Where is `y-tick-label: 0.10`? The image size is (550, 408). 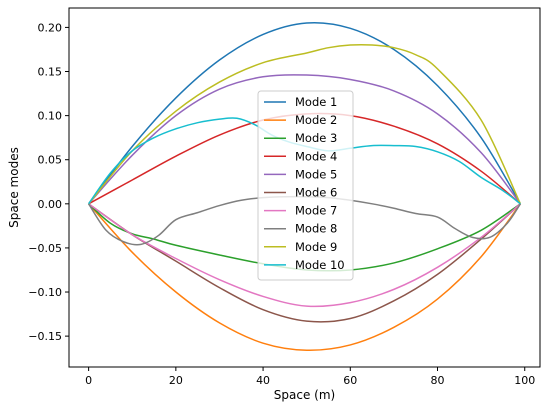 y-tick-label: 0.10 is located at coordinates (50, 116).